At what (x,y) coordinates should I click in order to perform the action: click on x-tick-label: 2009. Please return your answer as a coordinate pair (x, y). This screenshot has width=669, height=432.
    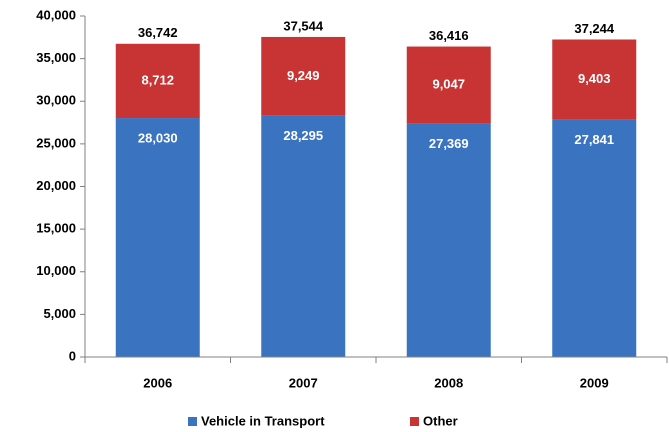
    Looking at the image, I should click on (594, 382).